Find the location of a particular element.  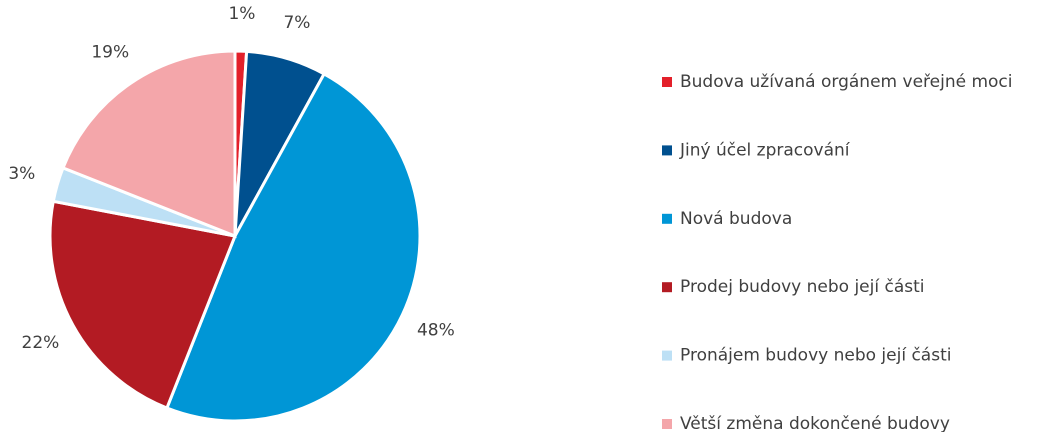

legend-label: Prodej budovy nebo její části is located at coordinates (802, 287).